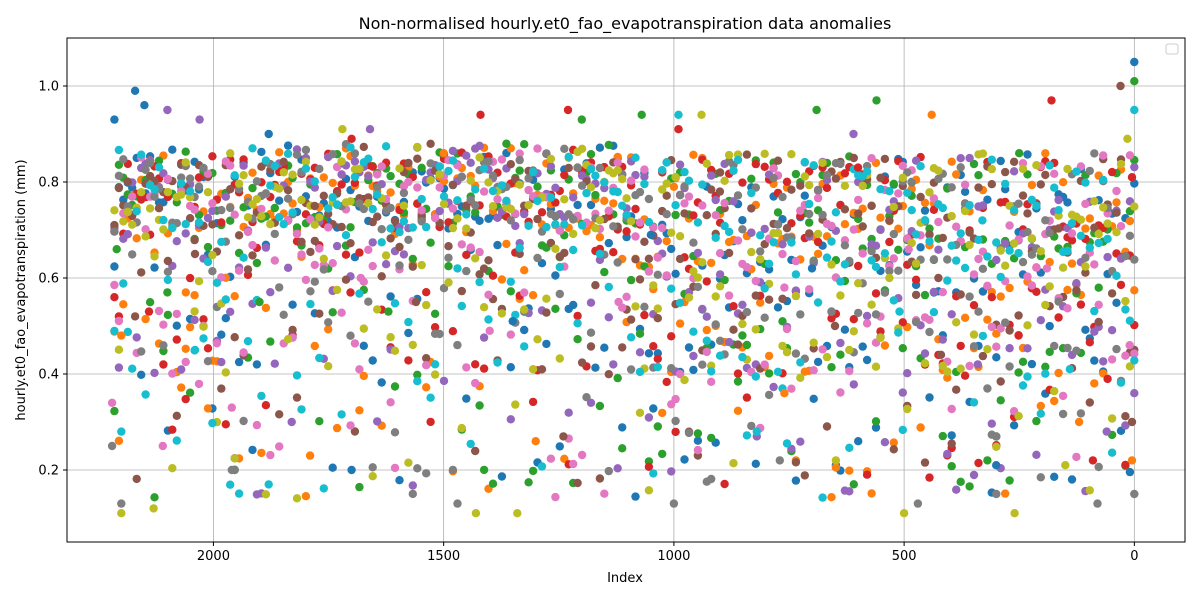 This screenshot has width=1200, height=600. Describe the element at coordinates (21, 289) in the screenshot. I see `y-axis-label: hourly.et0_fao_evapotranspiration (mm)` at that location.